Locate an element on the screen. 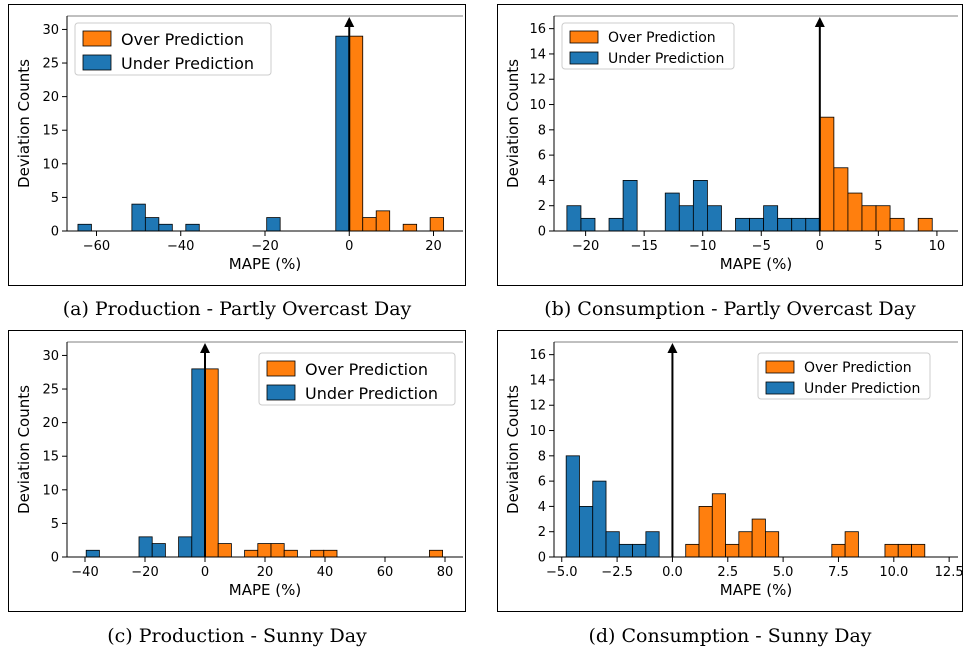 The image size is (969, 654). y-tick-label: 4 is located at coordinates (542, 507).